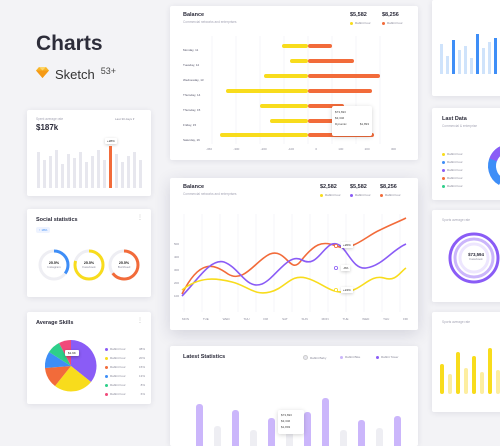 The image size is (500, 446). What do you see at coordinates (341, 149) in the screenshot?
I see `x-tick: 100` at bounding box center [341, 149].